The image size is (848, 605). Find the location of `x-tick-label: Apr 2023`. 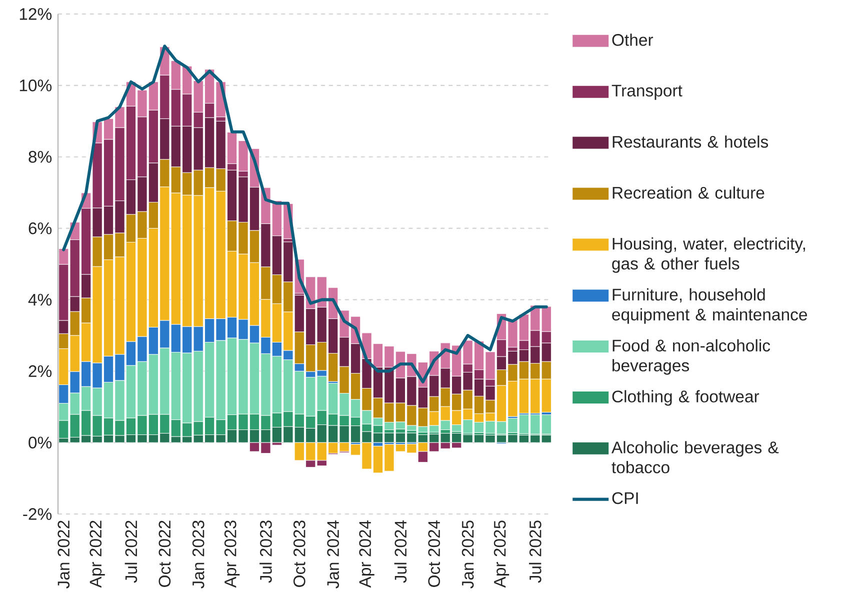

x-tick-label: Apr 2023 is located at coordinates (232, 554).